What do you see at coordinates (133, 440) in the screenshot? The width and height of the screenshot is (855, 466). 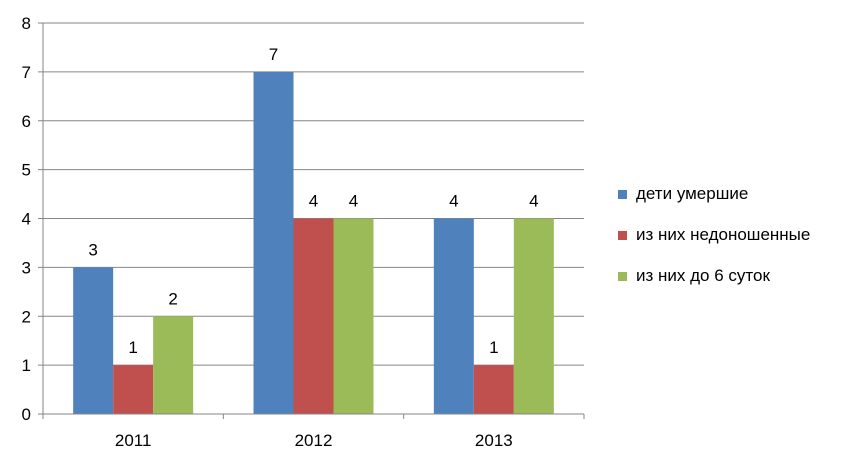 I see `x-tick-label: 2011` at bounding box center [133, 440].